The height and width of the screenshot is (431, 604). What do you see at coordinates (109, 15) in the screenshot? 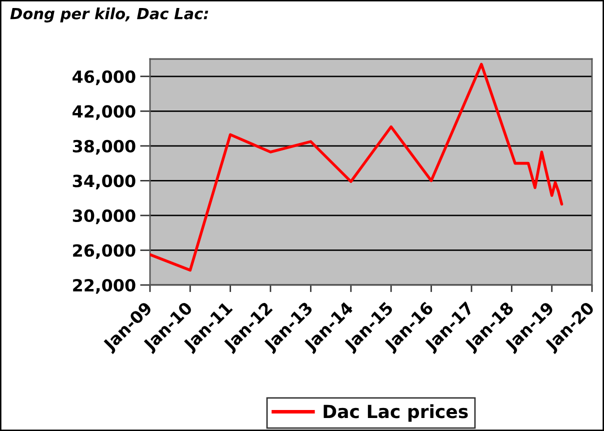
I see `chart-title: Dong per kilo, Dac Lac:` at bounding box center [109, 15].